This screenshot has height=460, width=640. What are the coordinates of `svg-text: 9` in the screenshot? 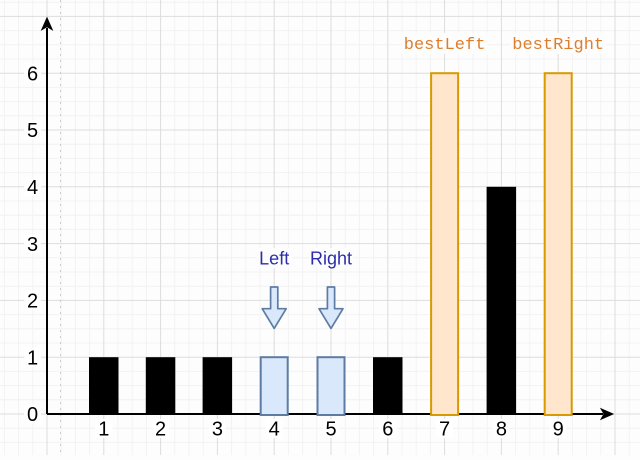 It's located at (558, 430).